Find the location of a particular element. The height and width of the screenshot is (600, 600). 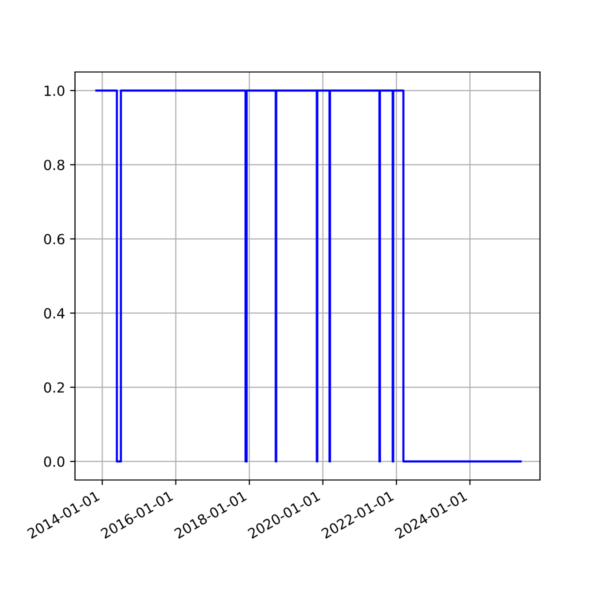

y-tick-label: 0.4 is located at coordinates (54, 313).